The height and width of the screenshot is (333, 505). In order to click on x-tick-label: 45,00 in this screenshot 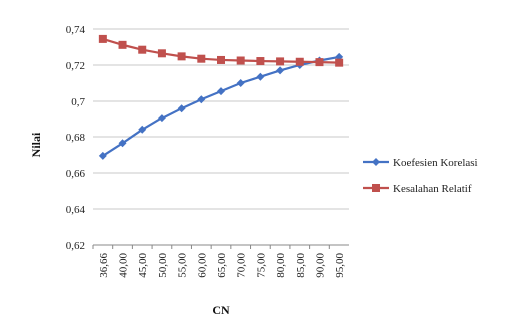, I will do `click(143, 265)`.